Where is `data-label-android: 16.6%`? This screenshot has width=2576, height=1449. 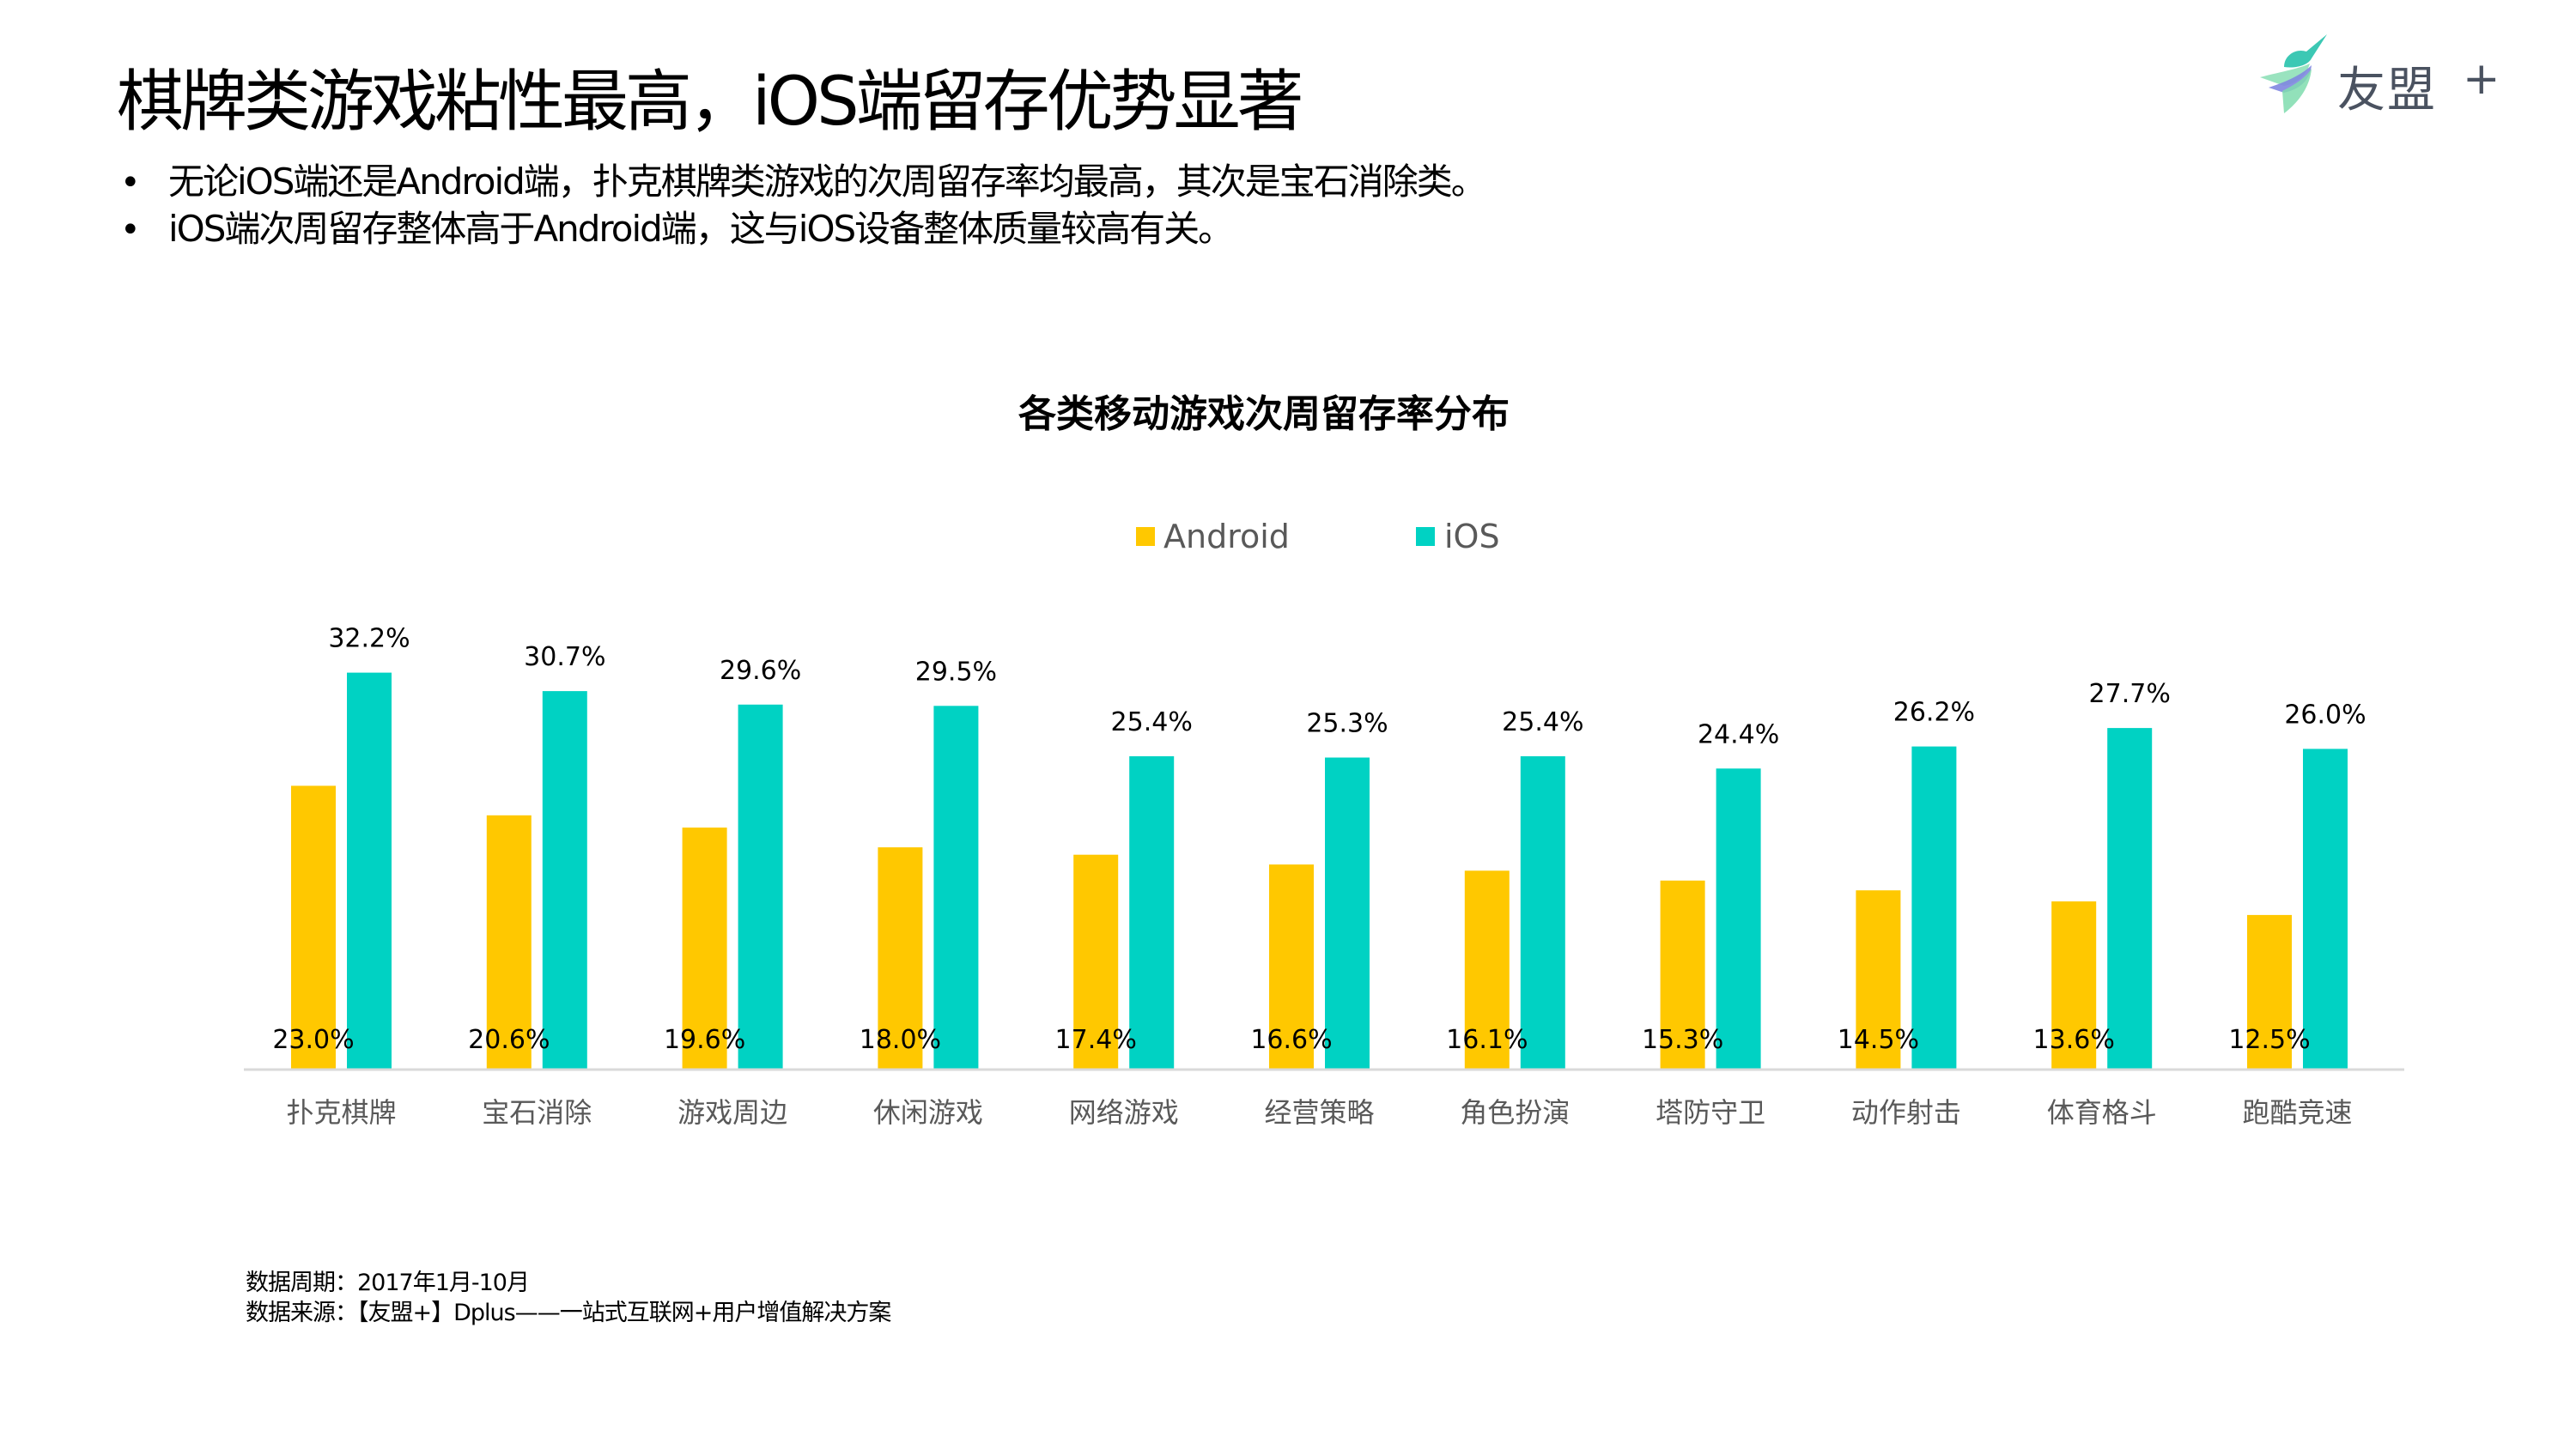
data-label-android: 16.6% is located at coordinates (1291, 1040).